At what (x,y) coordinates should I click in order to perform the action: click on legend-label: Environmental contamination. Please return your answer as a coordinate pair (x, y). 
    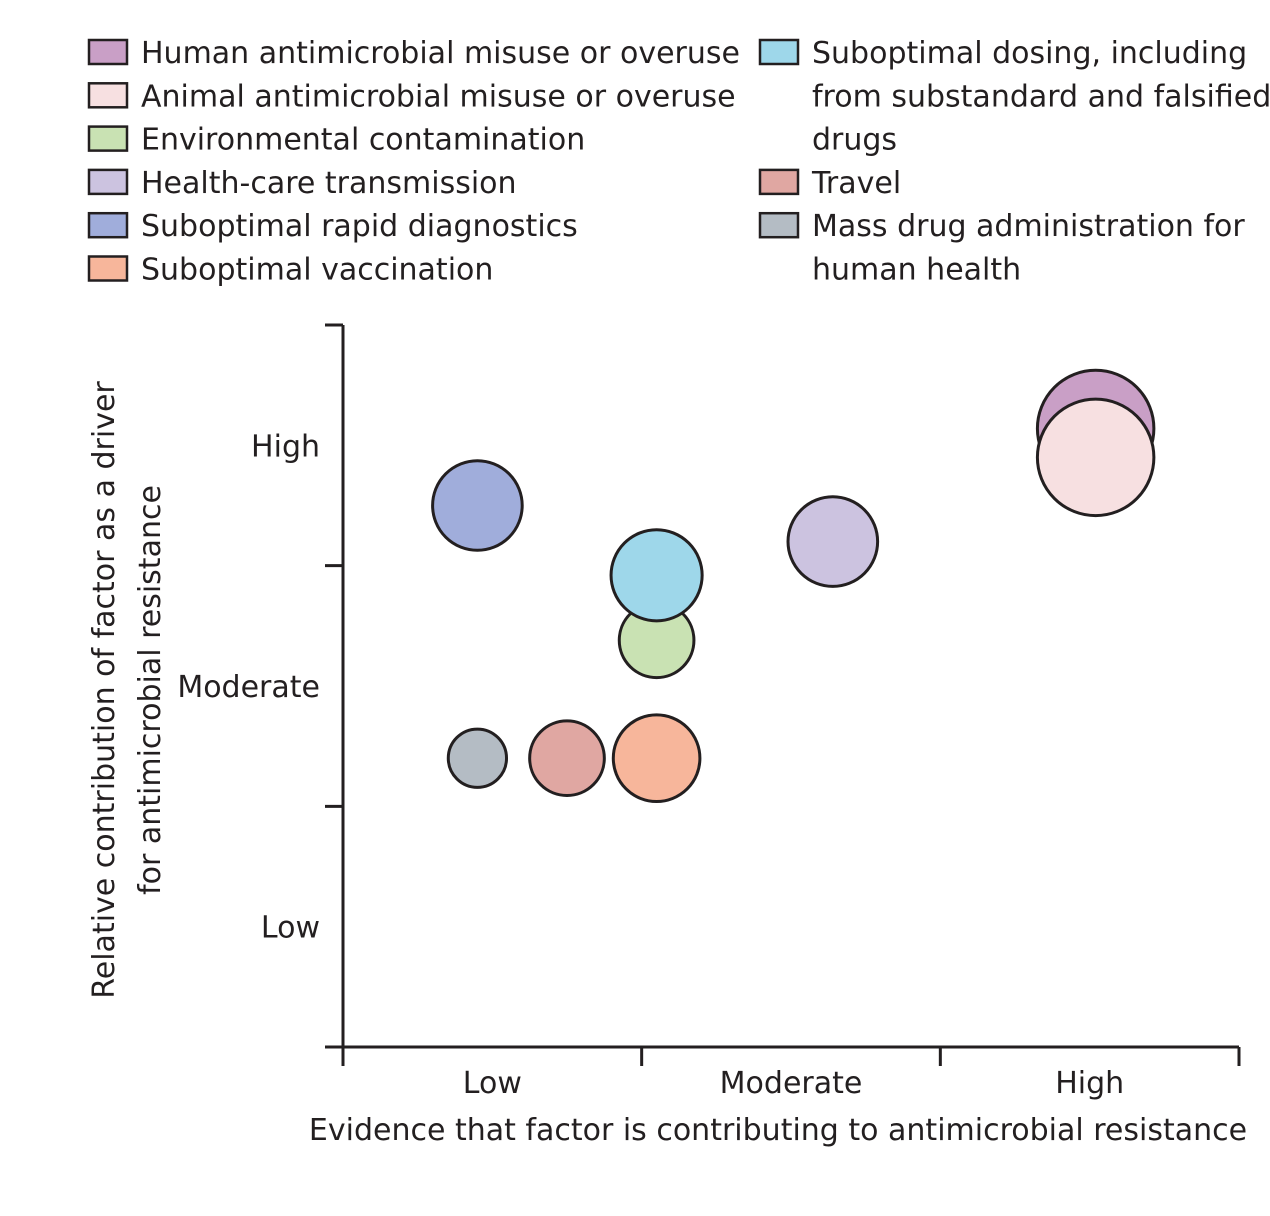
    Looking at the image, I should click on (363, 140).